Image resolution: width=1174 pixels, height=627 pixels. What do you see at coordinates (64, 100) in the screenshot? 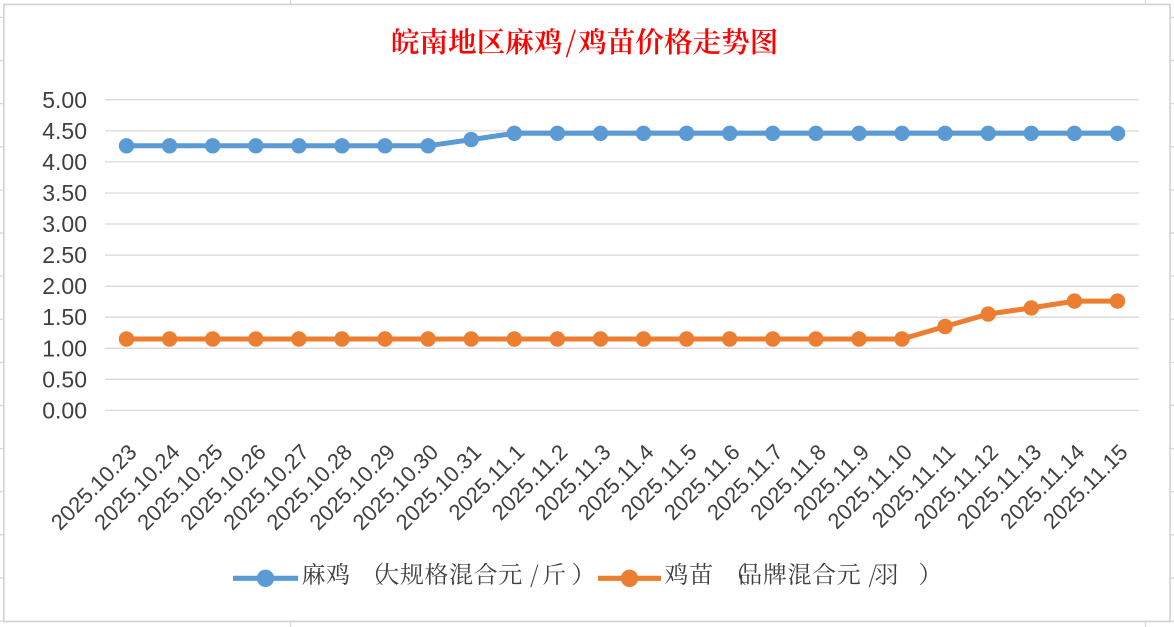
I see `svg-text: 5.00` at bounding box center [64, 100].